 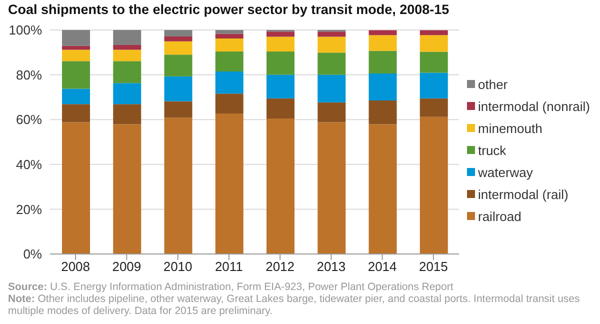 What do you see at coordinates (177, 266) in the screenshot?
I see `x-tick-label: 2010` at bounding box center [177, 266].